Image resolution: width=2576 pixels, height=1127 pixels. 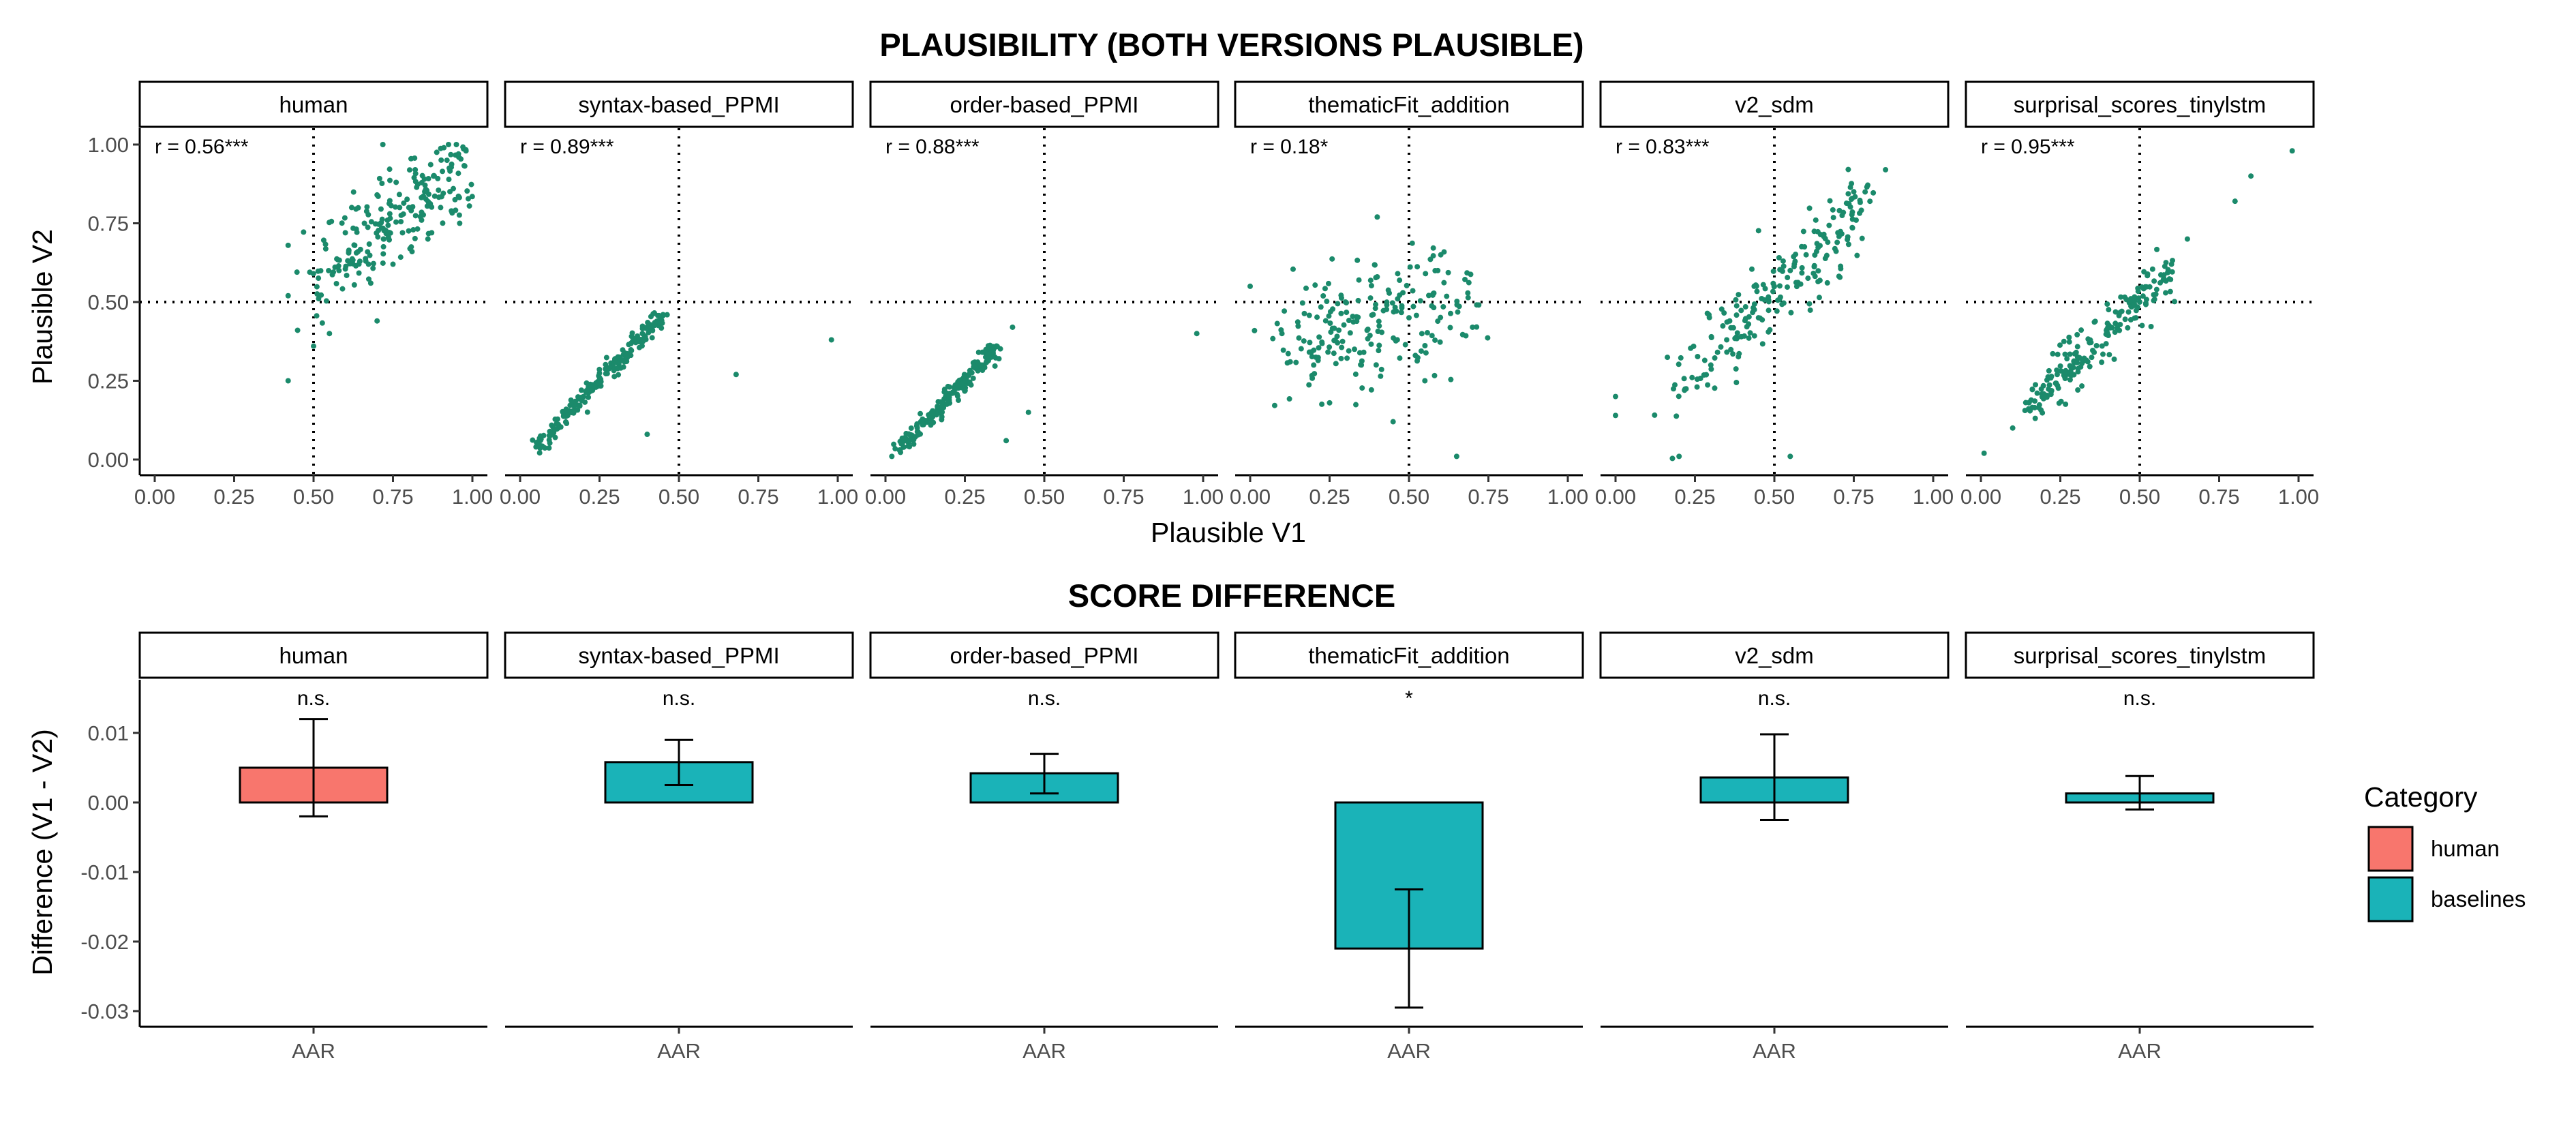 I want to click on y-tick-label: 1.00, so click(x=109, y=145).